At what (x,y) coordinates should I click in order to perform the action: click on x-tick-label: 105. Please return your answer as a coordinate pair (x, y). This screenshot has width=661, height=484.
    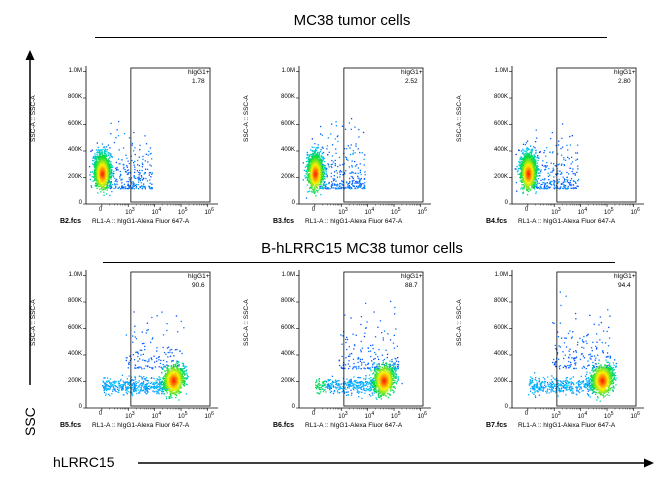
    Looking at the image, I should click on (183, 211).